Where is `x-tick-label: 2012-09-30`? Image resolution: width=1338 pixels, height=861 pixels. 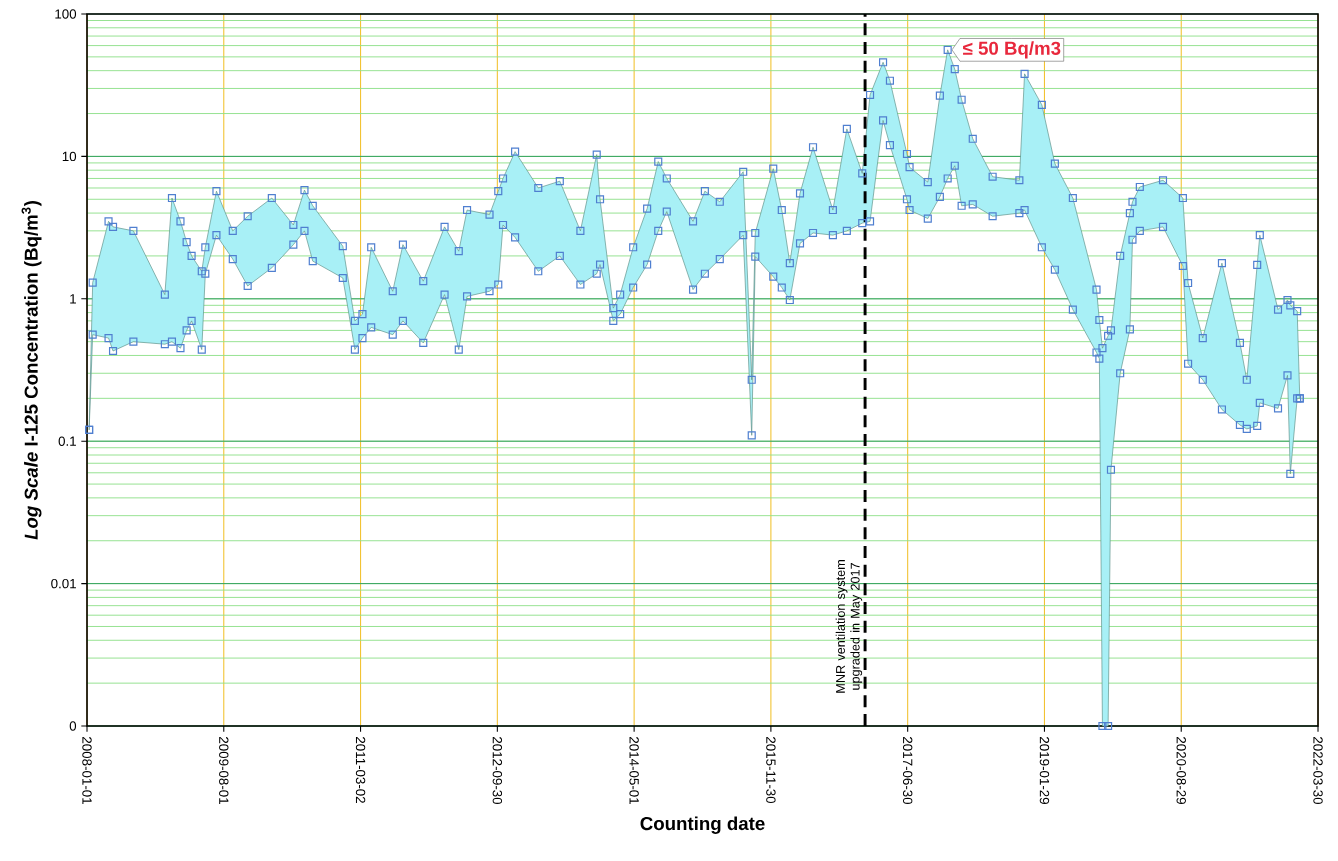
x-tick-label: 2012-09-30 is located at coordinates (497, 771).